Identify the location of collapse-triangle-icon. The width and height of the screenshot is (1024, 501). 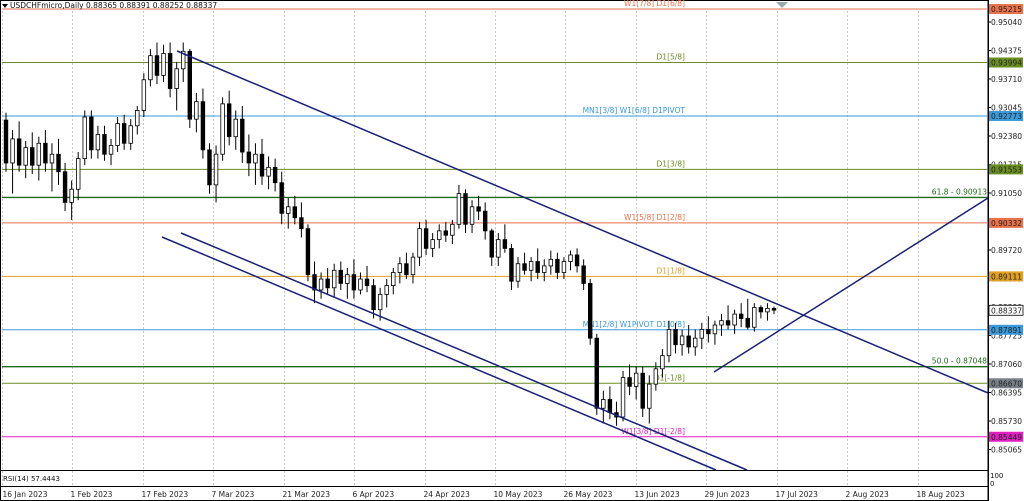
(5, 6).